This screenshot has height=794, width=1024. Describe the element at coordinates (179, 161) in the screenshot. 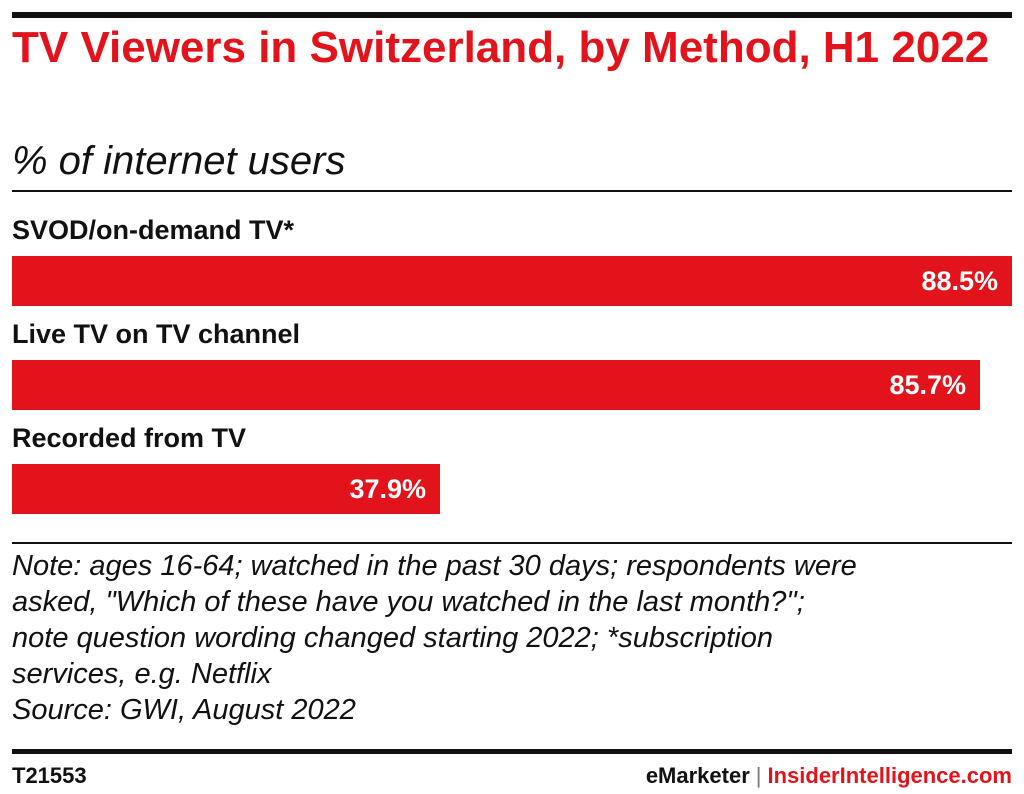

I see `chart-subtitle: % of internet users` at that location.